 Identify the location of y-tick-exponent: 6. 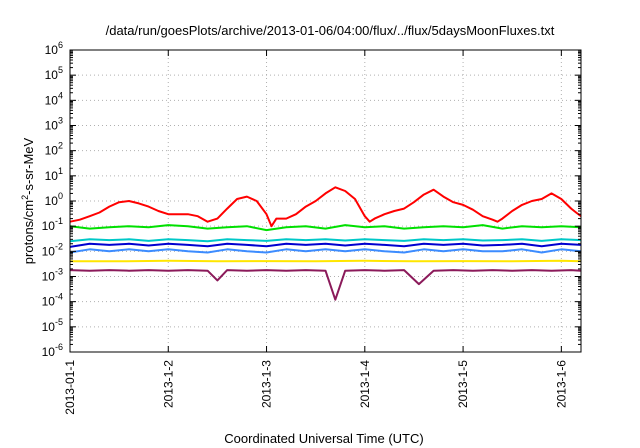
(60, 45).